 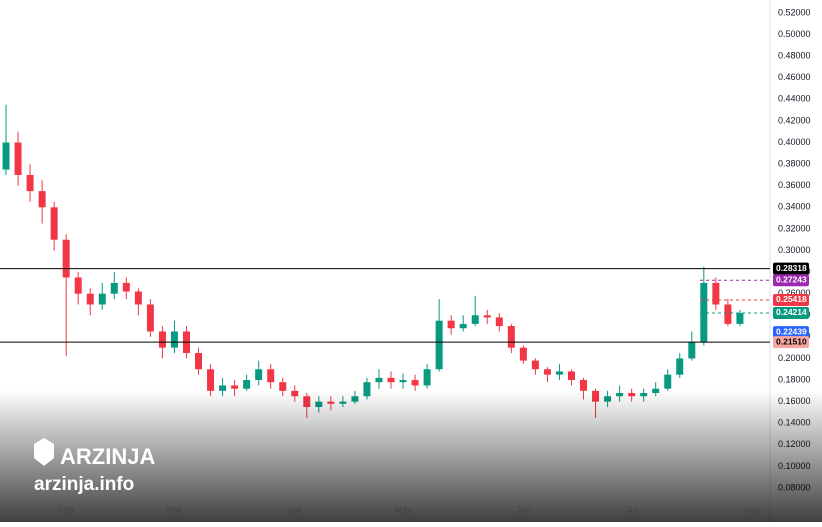 What do you see at coordinates (794, 77) in the screenshot?
I see `y-tick-label: 0.46000` at bounding box center [794, 77].